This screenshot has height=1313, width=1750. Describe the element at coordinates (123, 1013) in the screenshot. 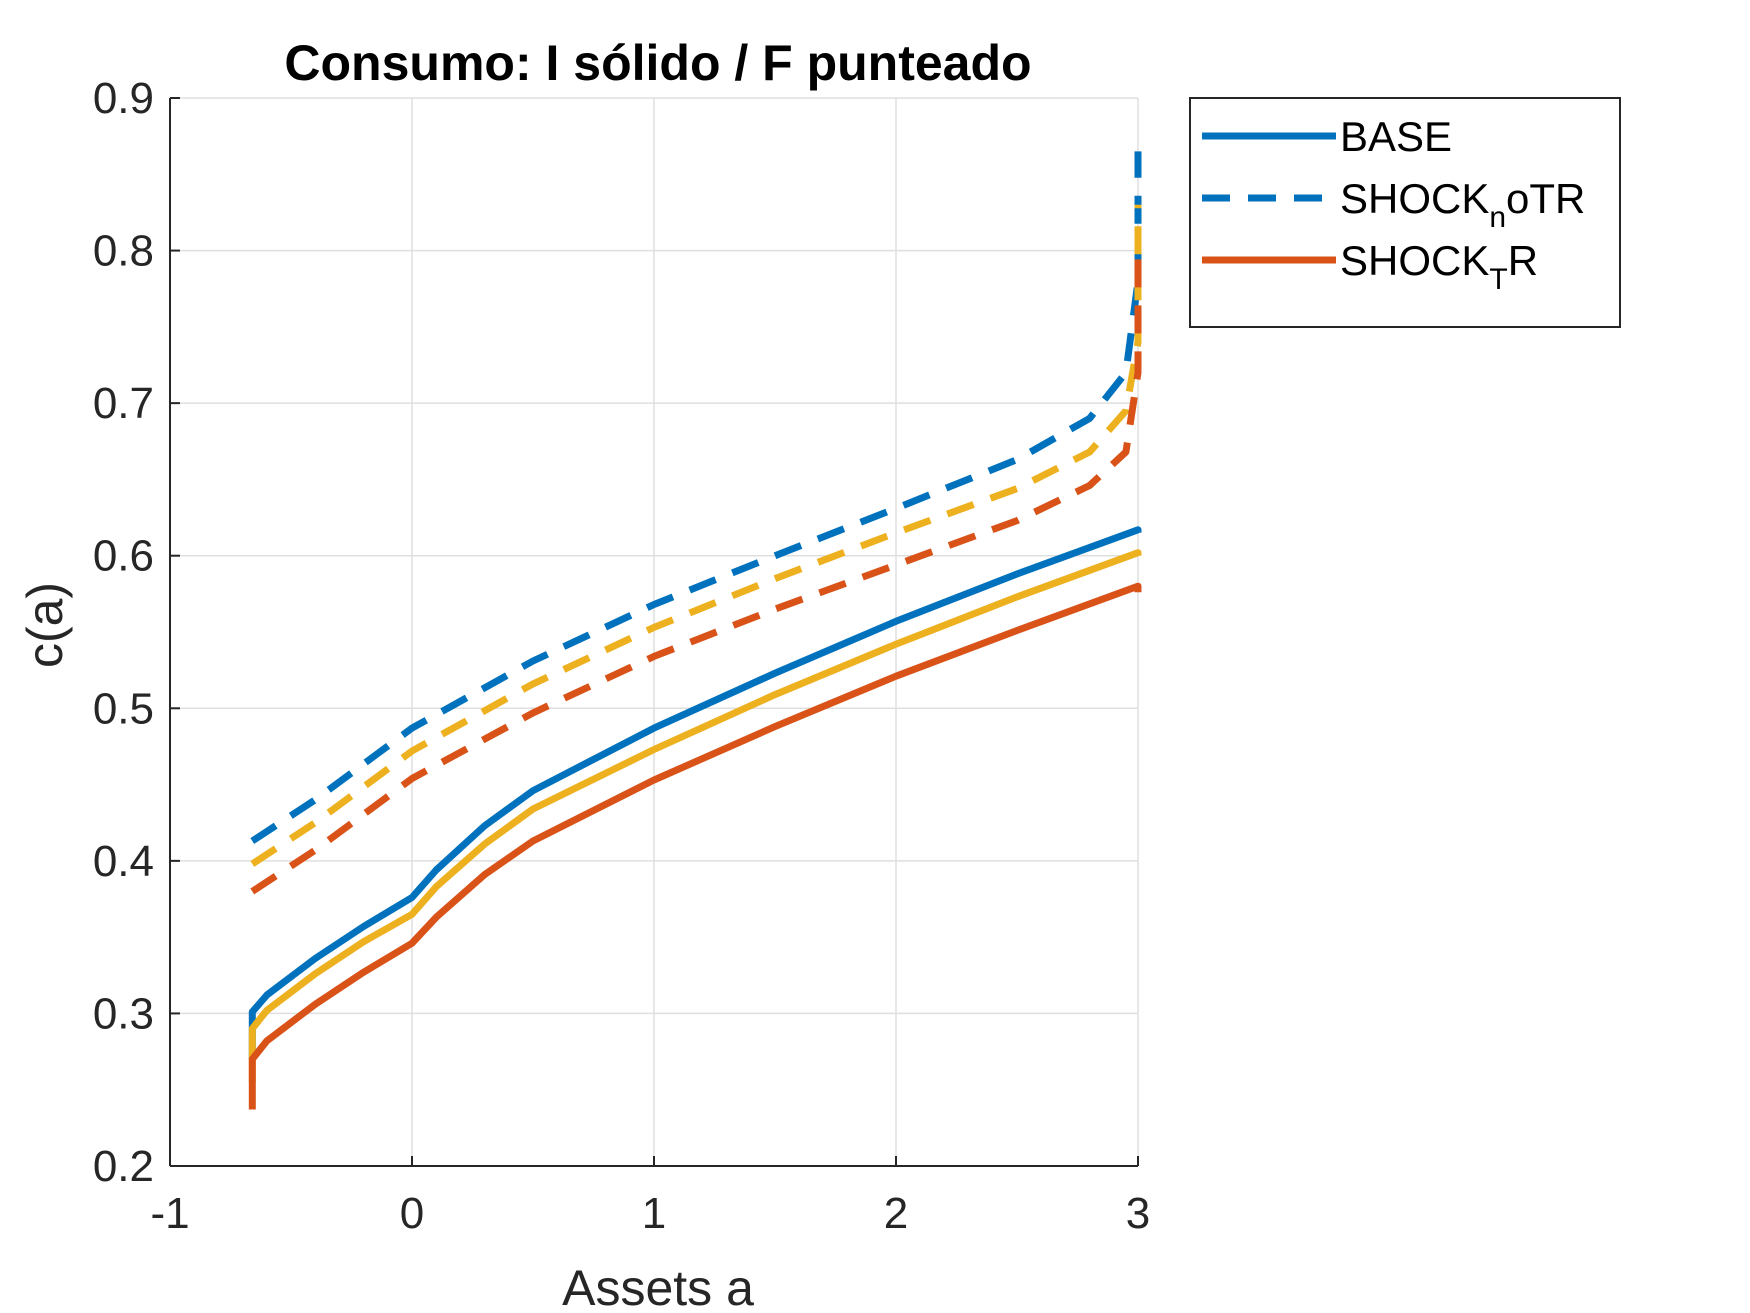

I see `y-tick-label: 0.3` at that location.